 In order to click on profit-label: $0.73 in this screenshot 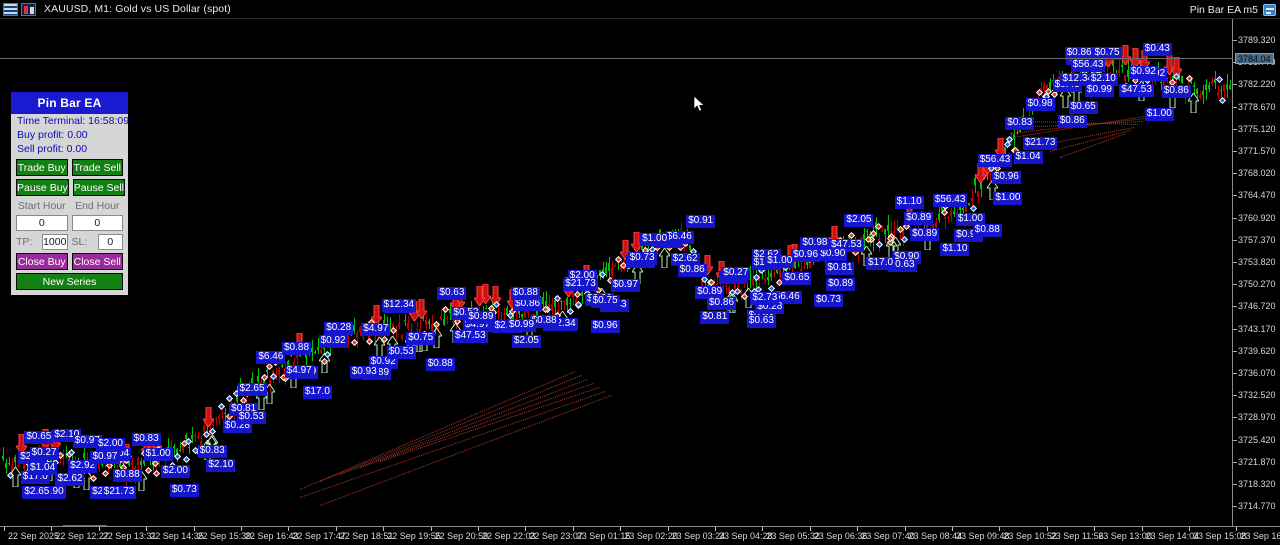, I will do `click(184, 490)`.